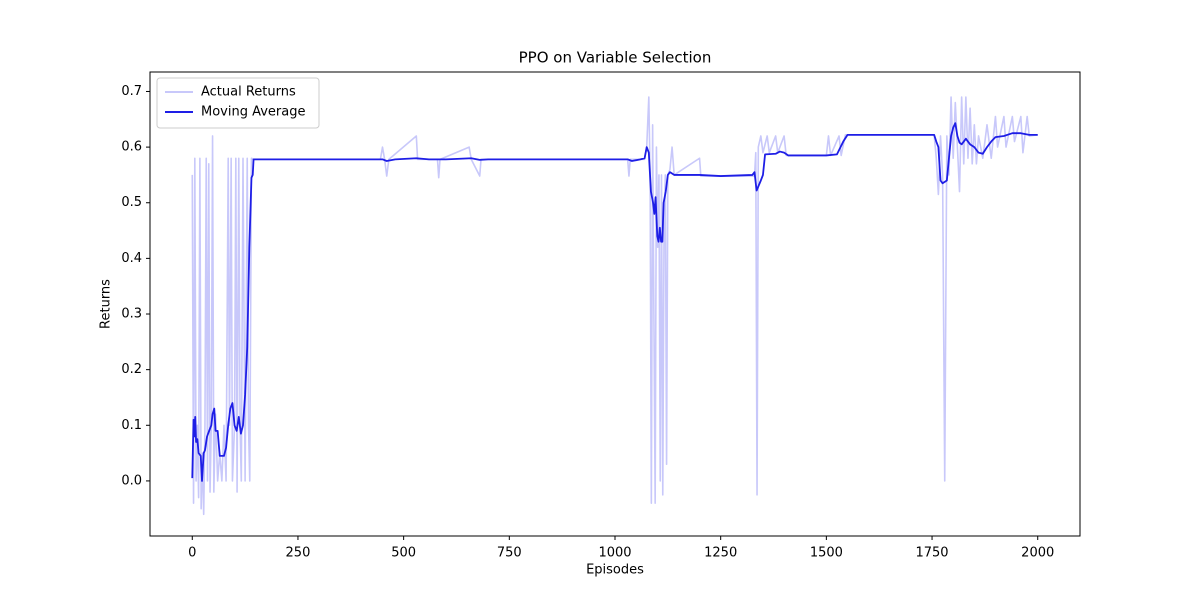 The height and width of the screenshot is (600, 1200). What do you see at coordinates (931, 553) in the screenshot?
I see `x-tick-label: 1750` at bounding box center [931, 553].